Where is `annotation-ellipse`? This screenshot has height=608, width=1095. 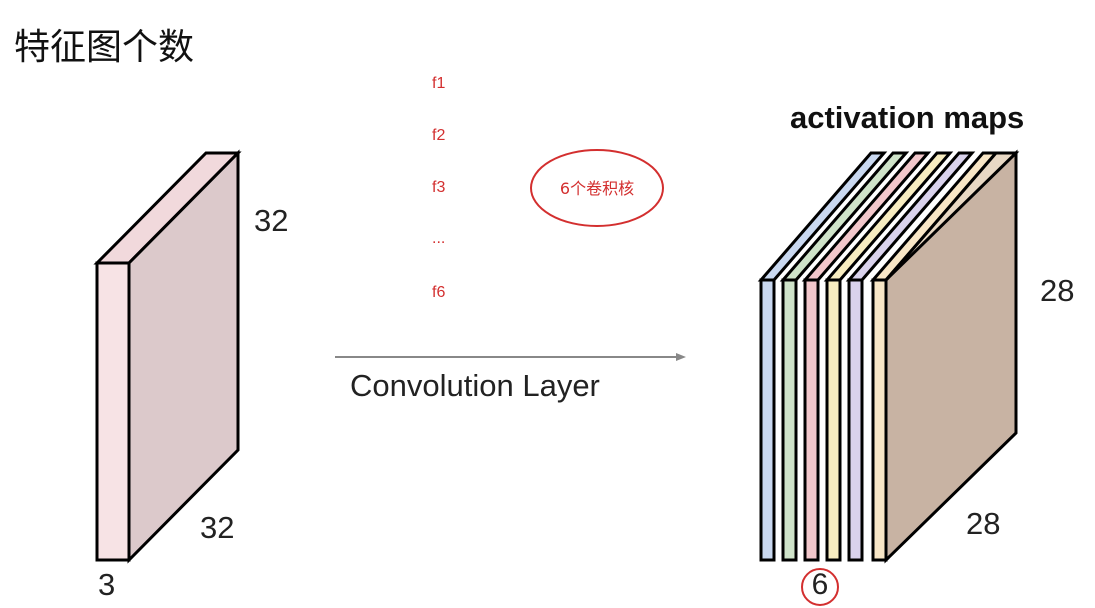
annotation-ellipse is located at coordinates (597, 188).